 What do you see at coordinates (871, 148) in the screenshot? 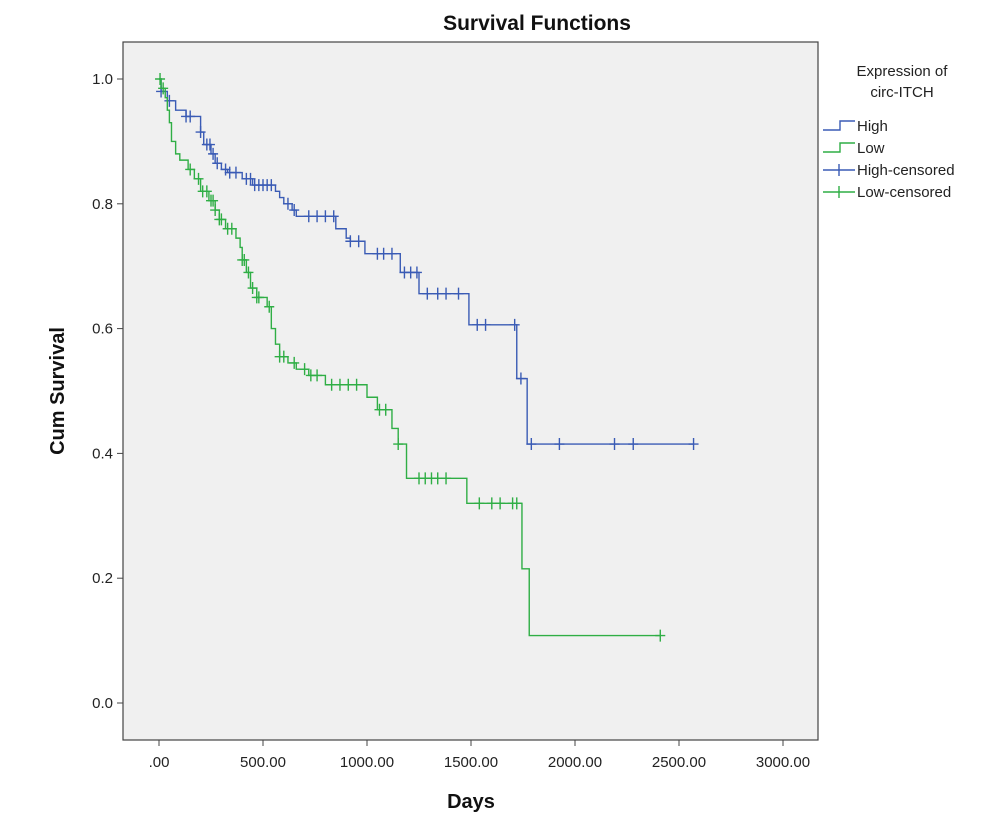
I see `legend-entry: Low` at bounding box center [871, 148].